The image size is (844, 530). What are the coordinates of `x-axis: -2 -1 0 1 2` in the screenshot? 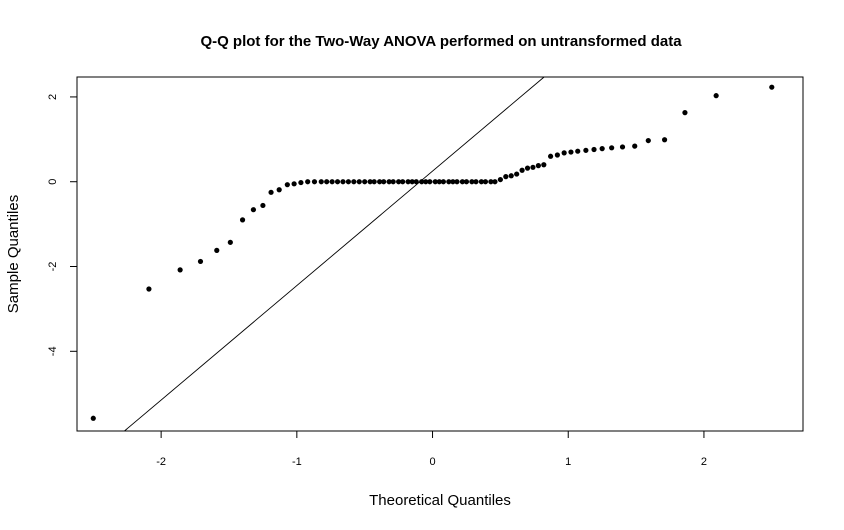 It's located at (431, 449).